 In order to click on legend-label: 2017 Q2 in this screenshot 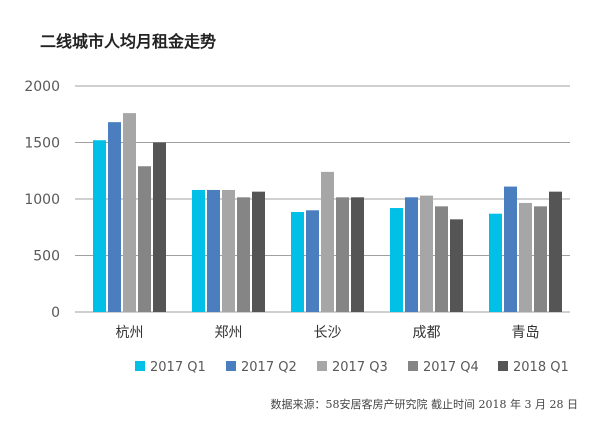, I will do `click(269, 367)`.